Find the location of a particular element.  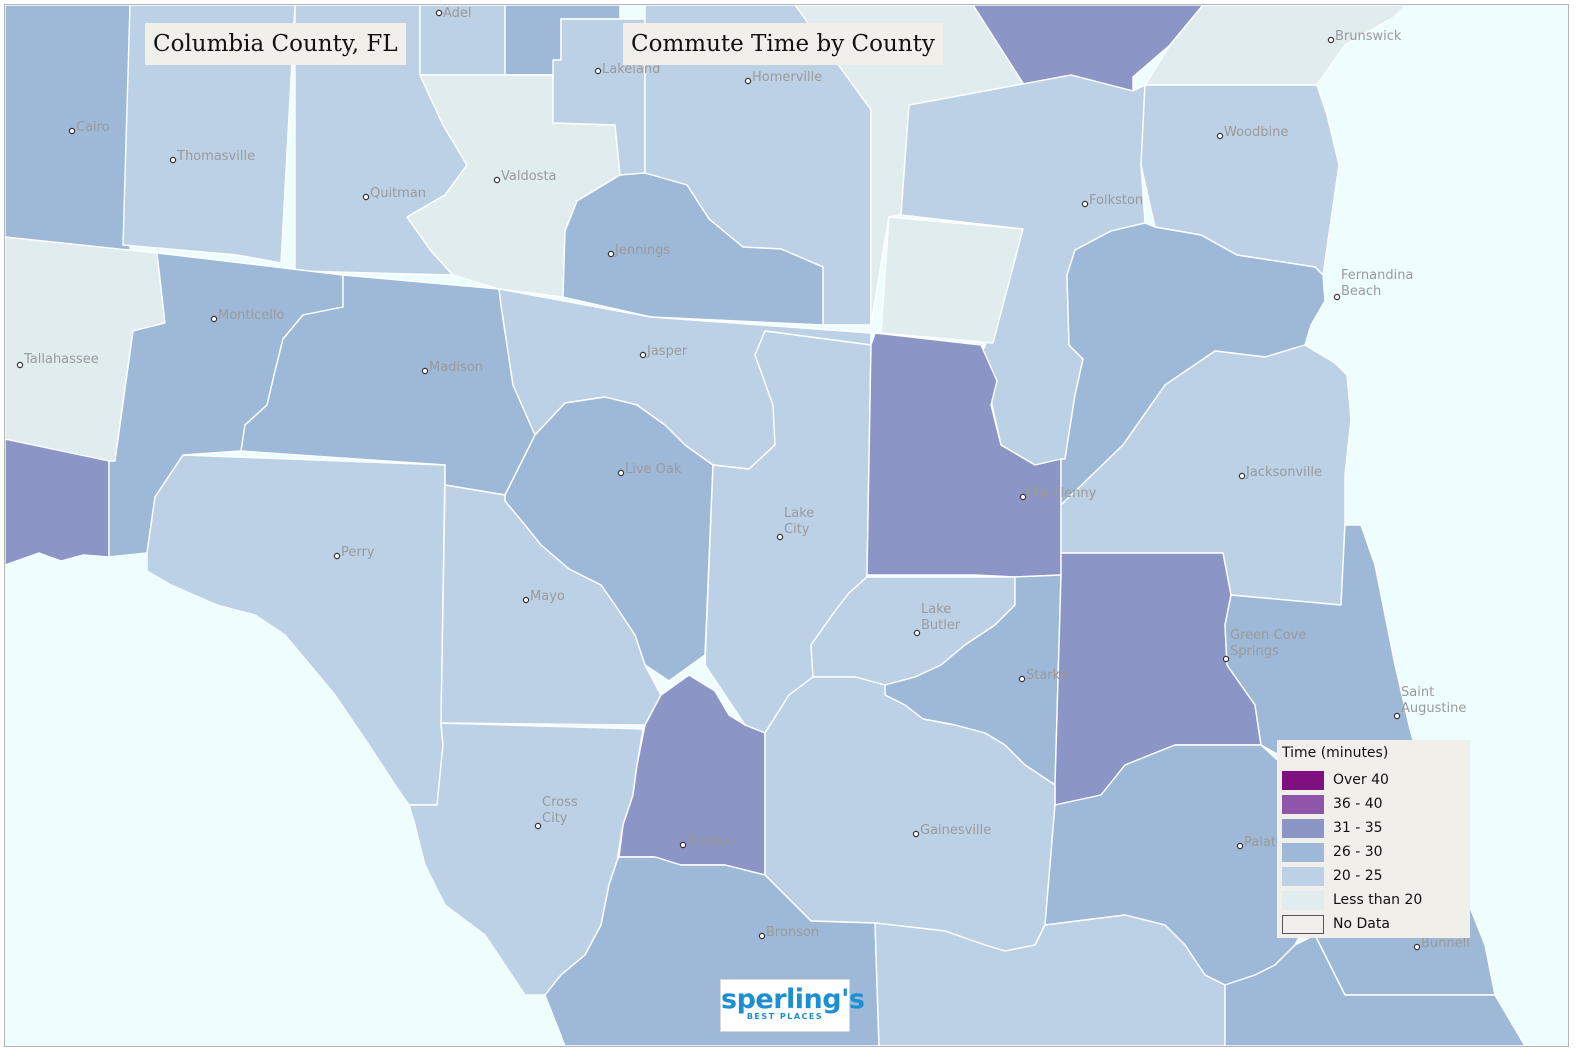

county-echols-ga is located at coordinates (693, 249).